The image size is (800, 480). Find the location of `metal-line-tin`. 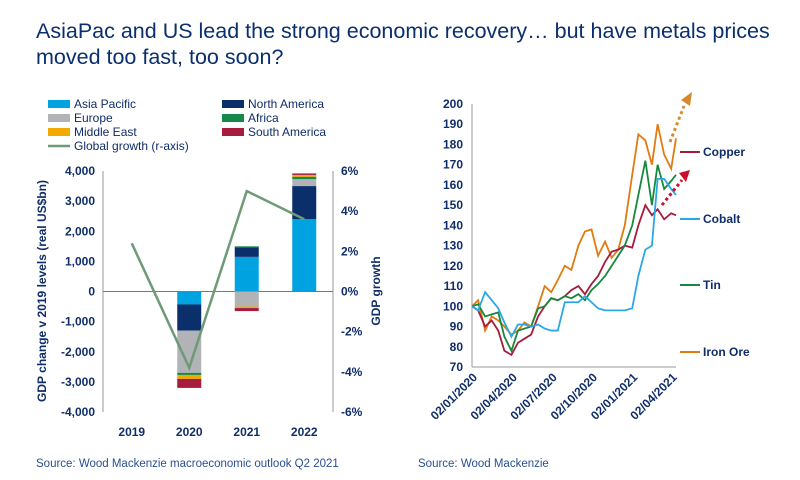

metal-line-tin is located at coordinates (574, 257).